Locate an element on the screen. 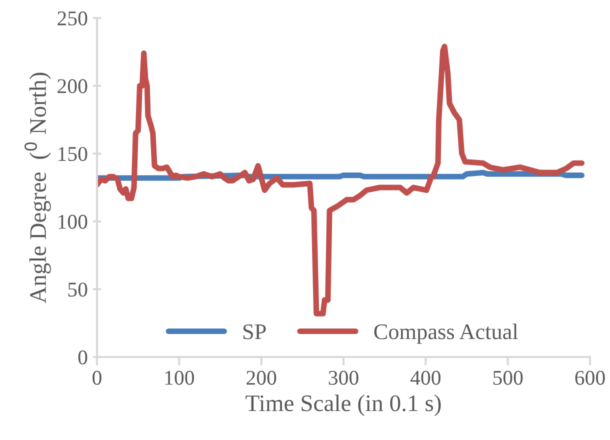 This screenshot has height=440, width=610. x-tick-label: 0 is located at coordinates (97, 377).